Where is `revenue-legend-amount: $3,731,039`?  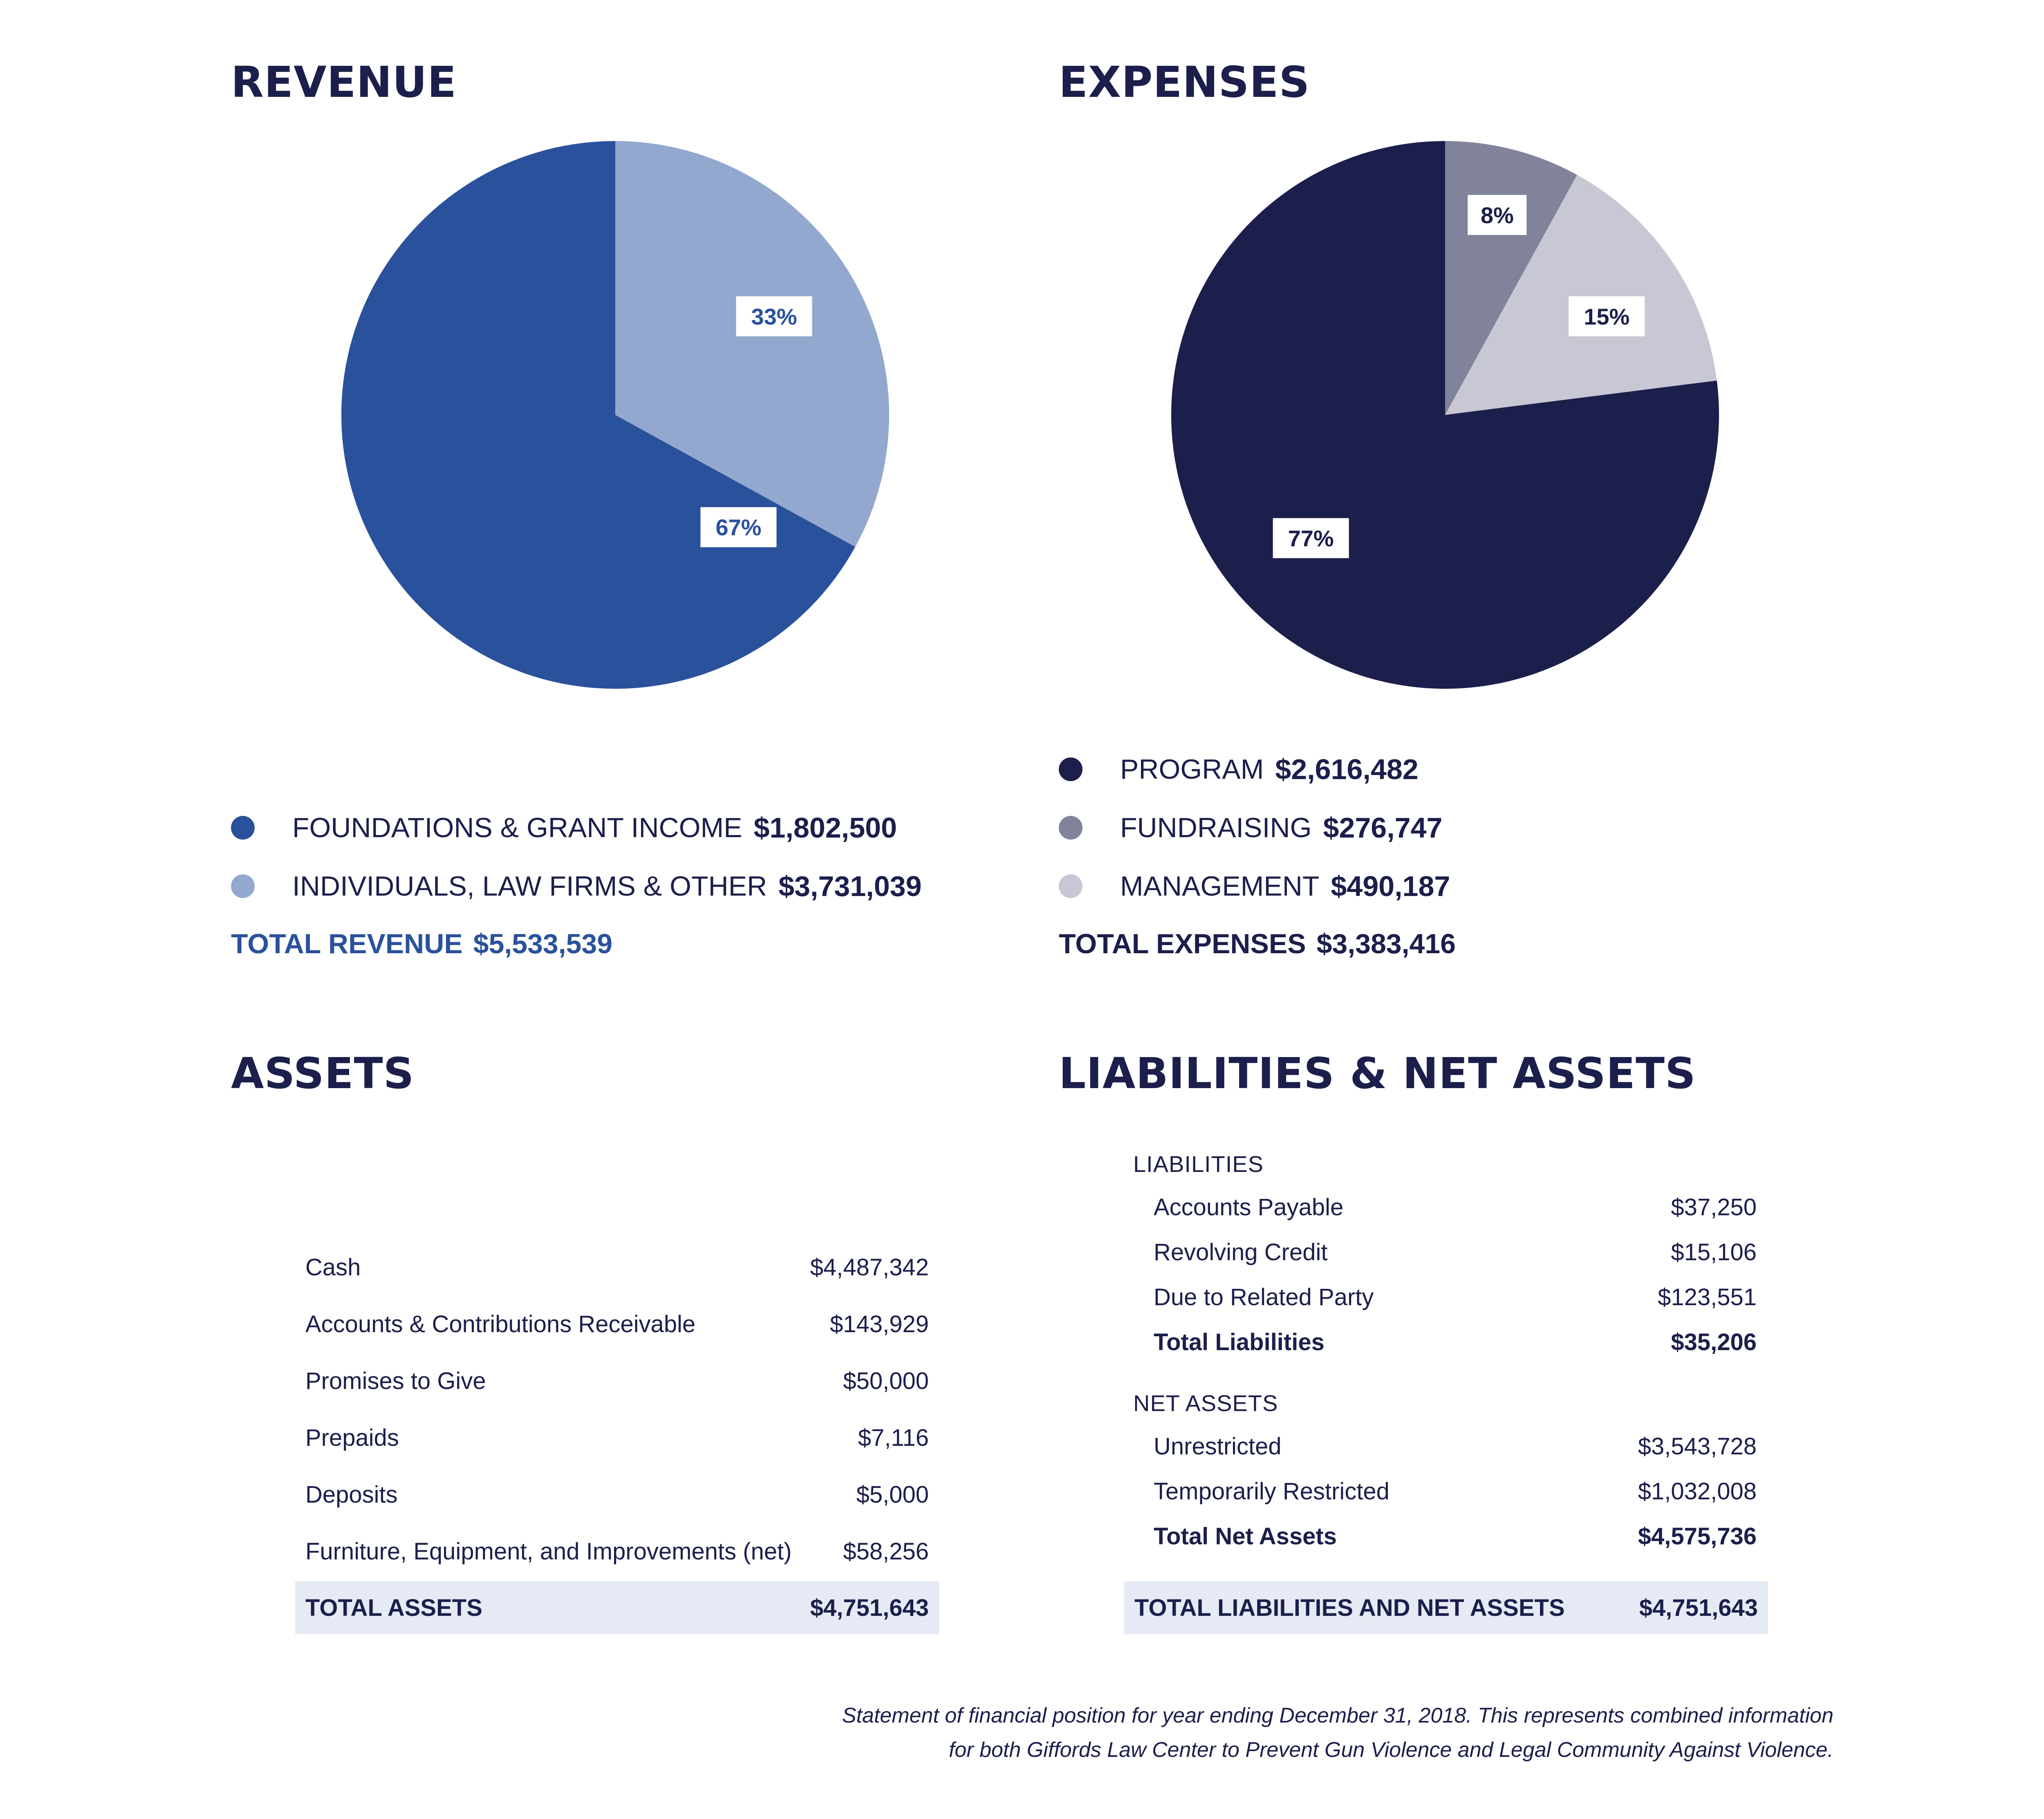 revenue-legend-amount: $3,731,039 is located at coordinates (850, 886).